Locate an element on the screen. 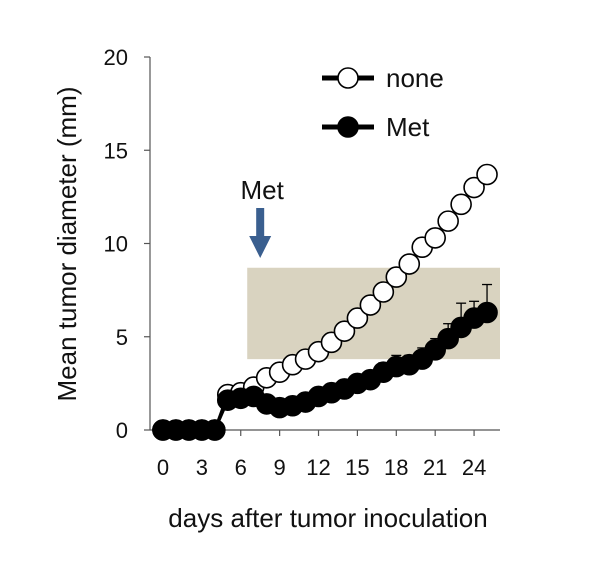  legend-label: none is located at coordinates (415, 78).